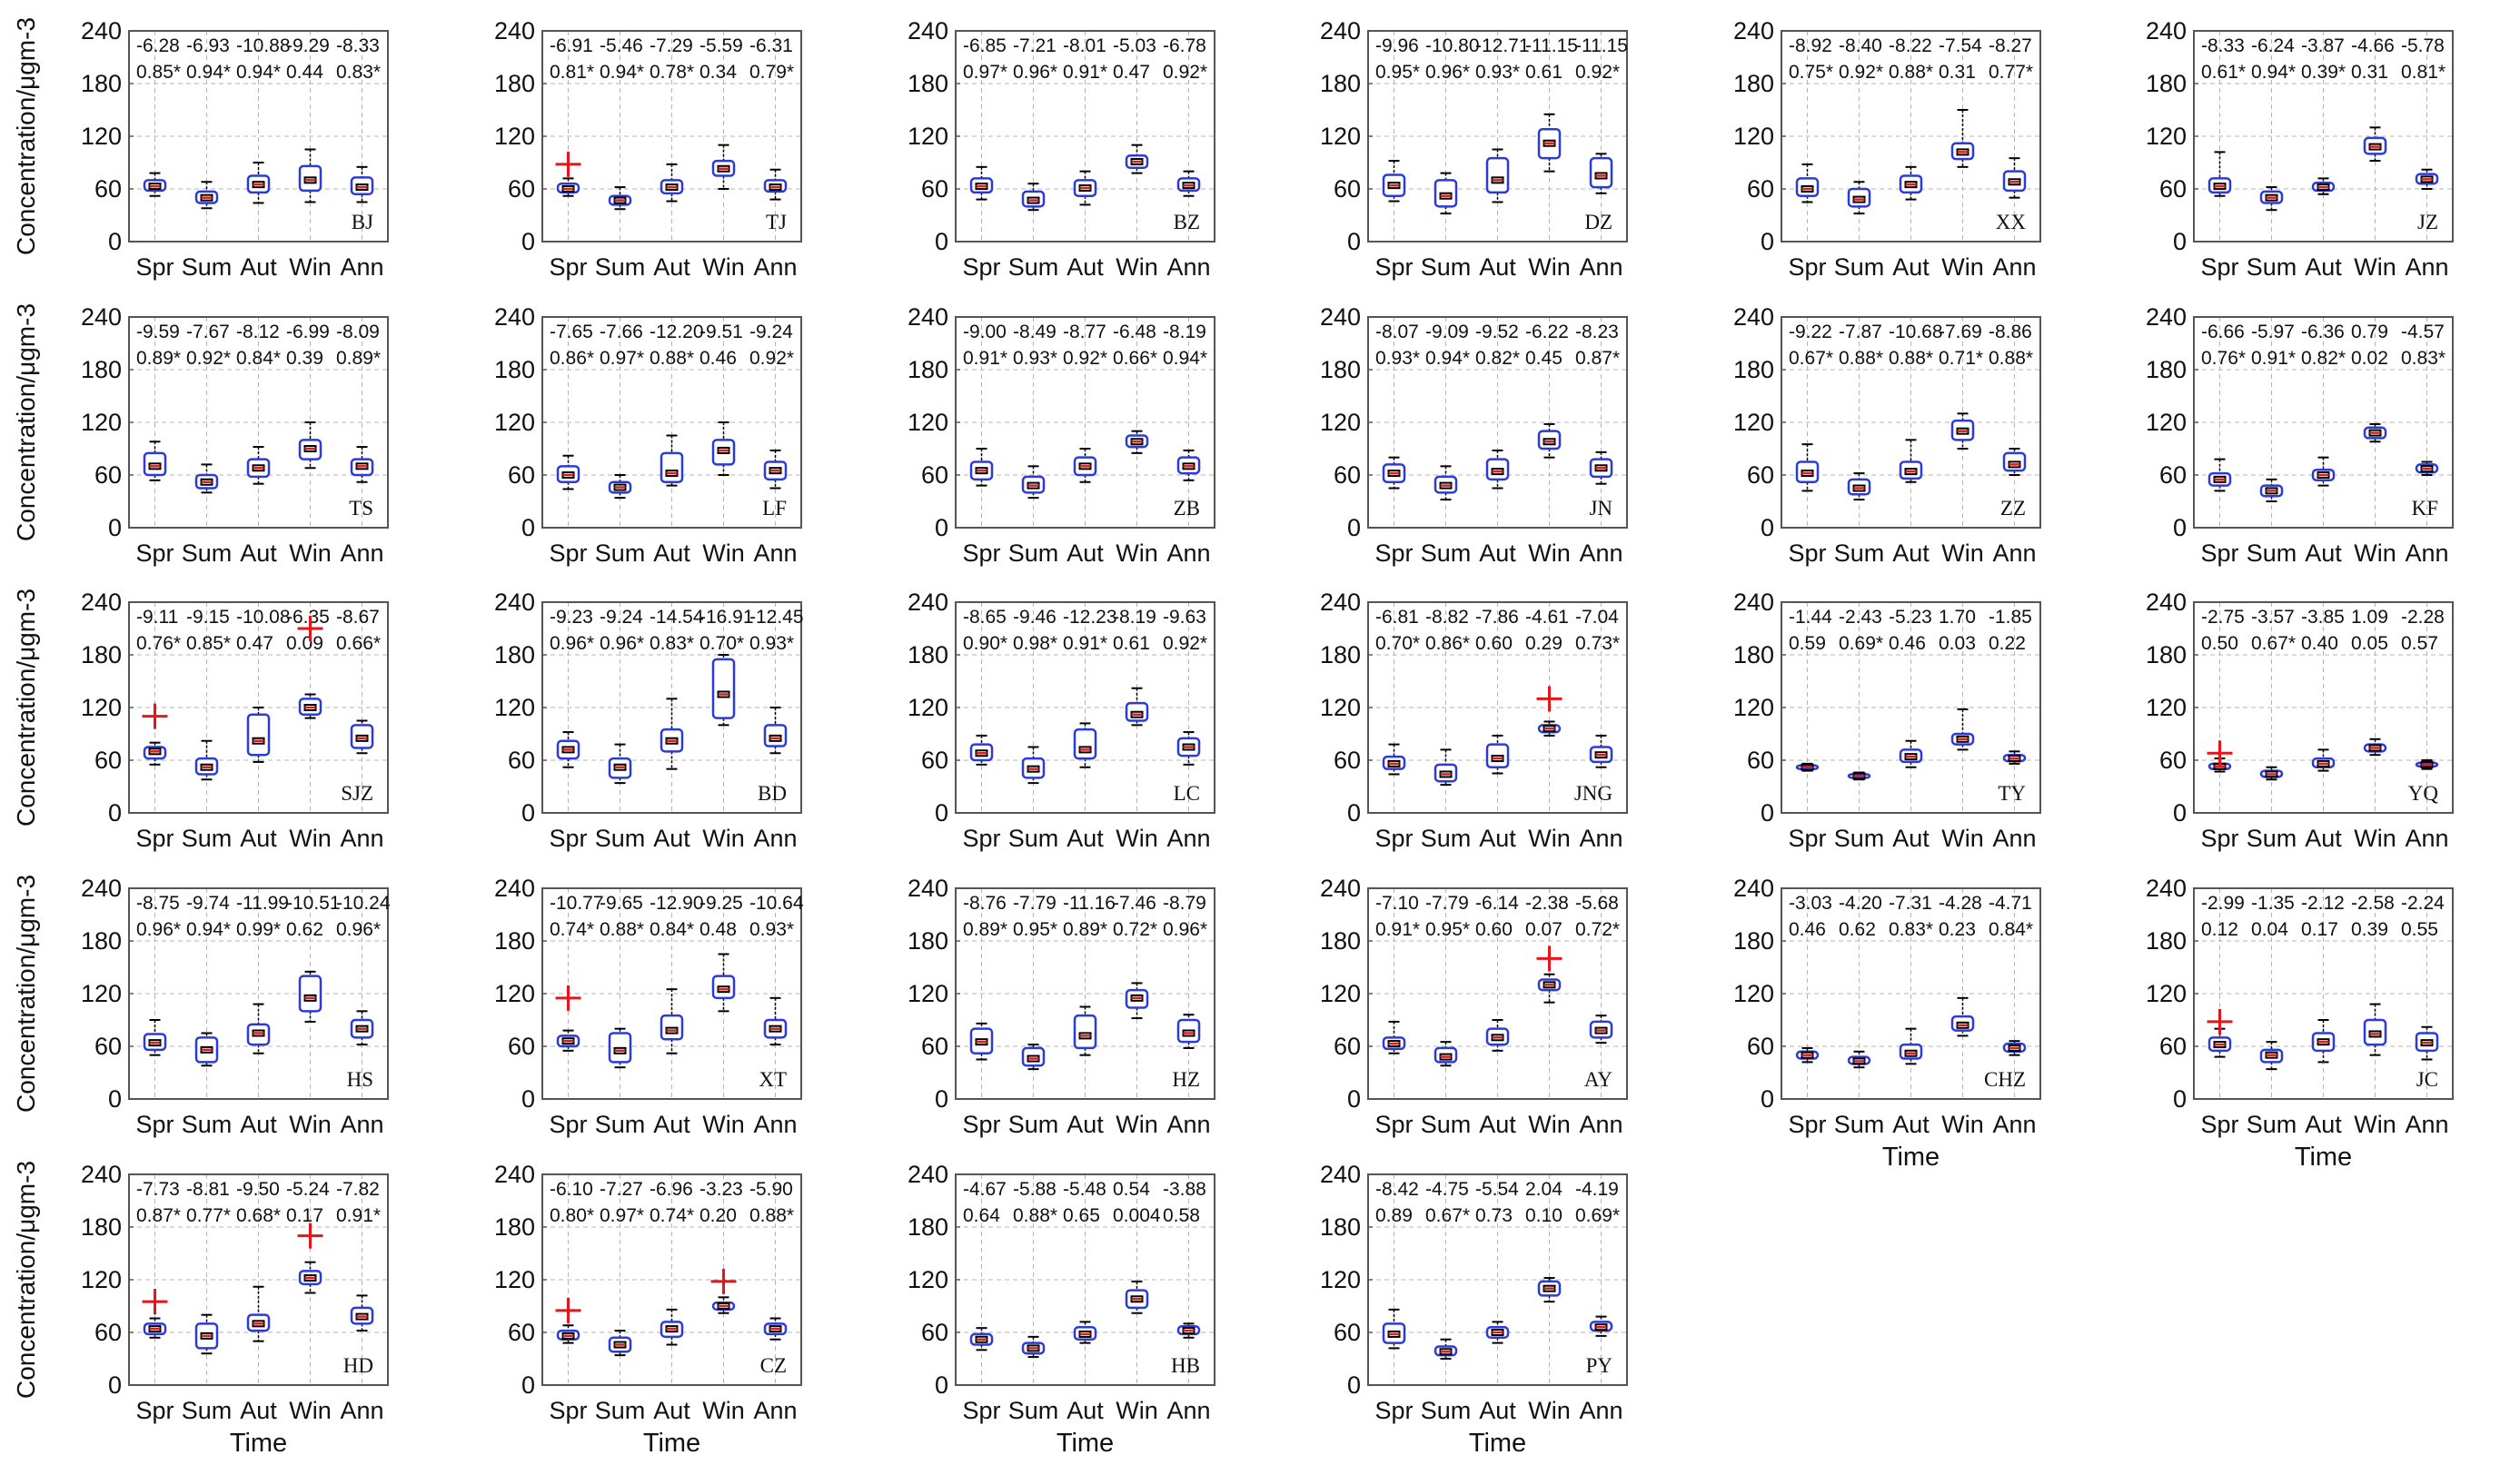 This screenshot has height=1475, width=2520. Describe the element at coordinates (985, 72) in the screenshot. I see `r-squared-label: 0.97*` at that location.